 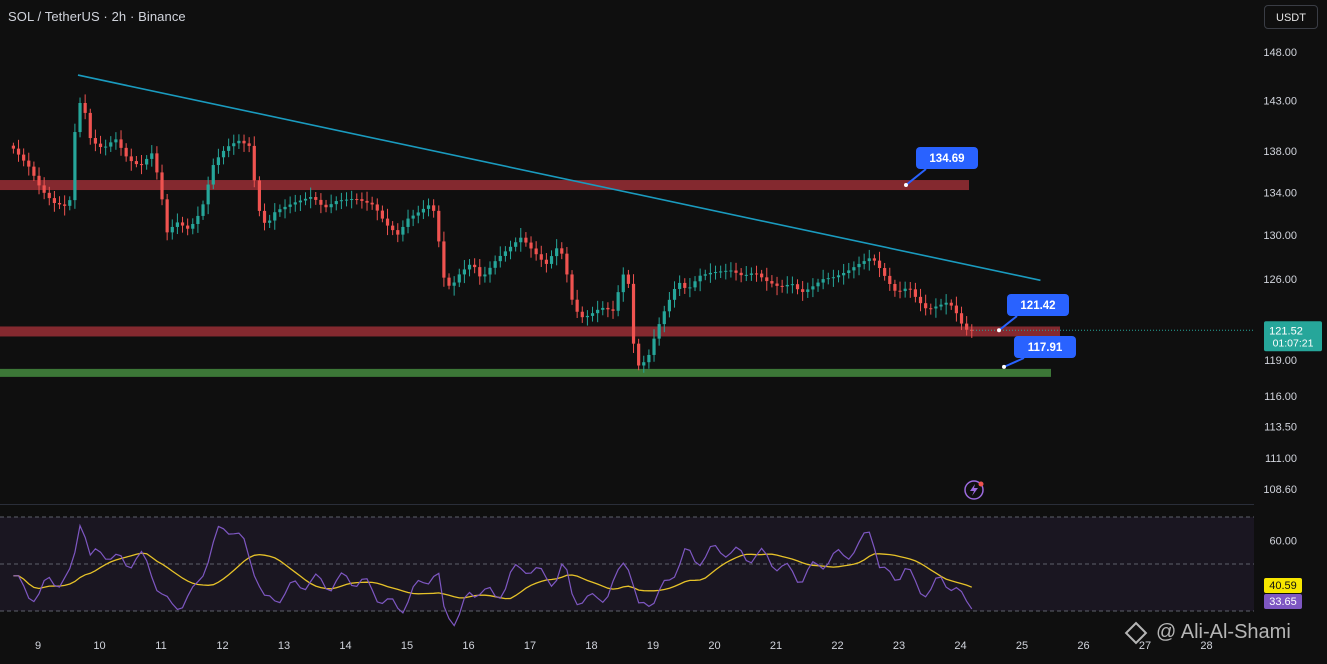 I want to click on time-axis-label: 25, so click(x=1022, y=646).